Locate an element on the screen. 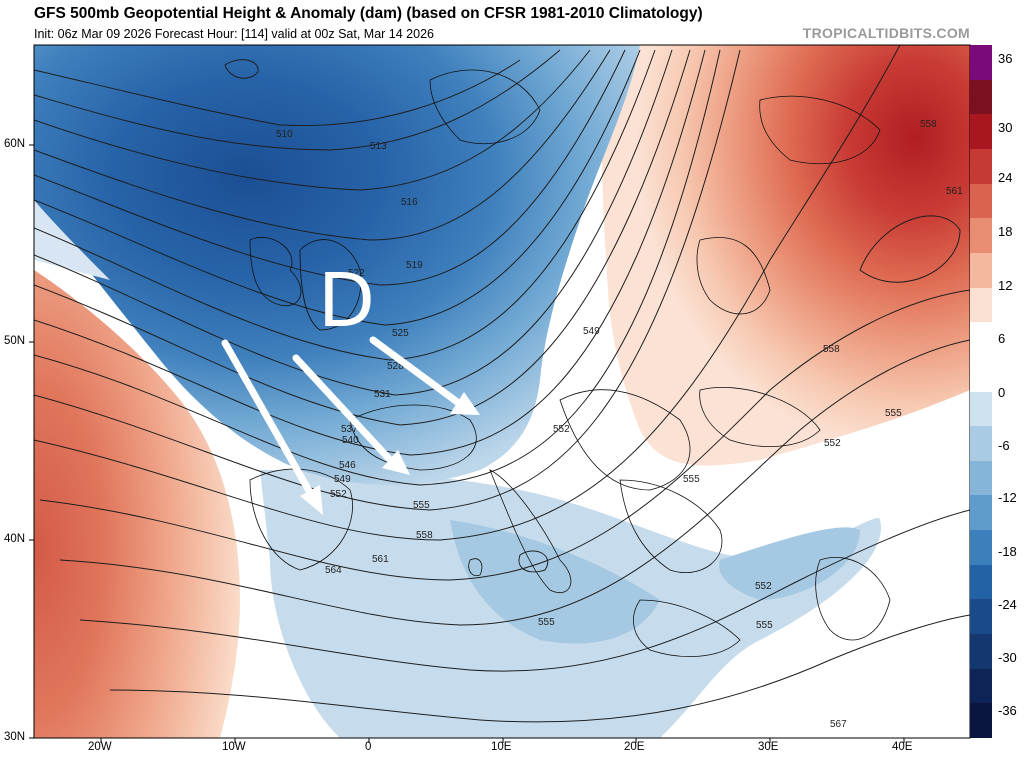 Image resolution: width=1024 pixels, height=757 pixels. lat-label: 50N is located at coordinates (15, 341).